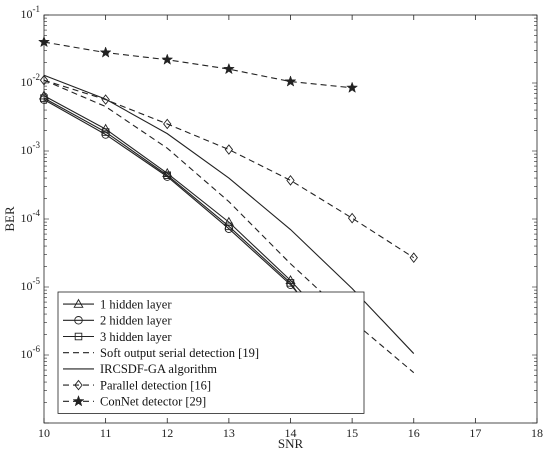  I want to click on legend-label: IRCSDF-GA algorithm, so click(158, 369).